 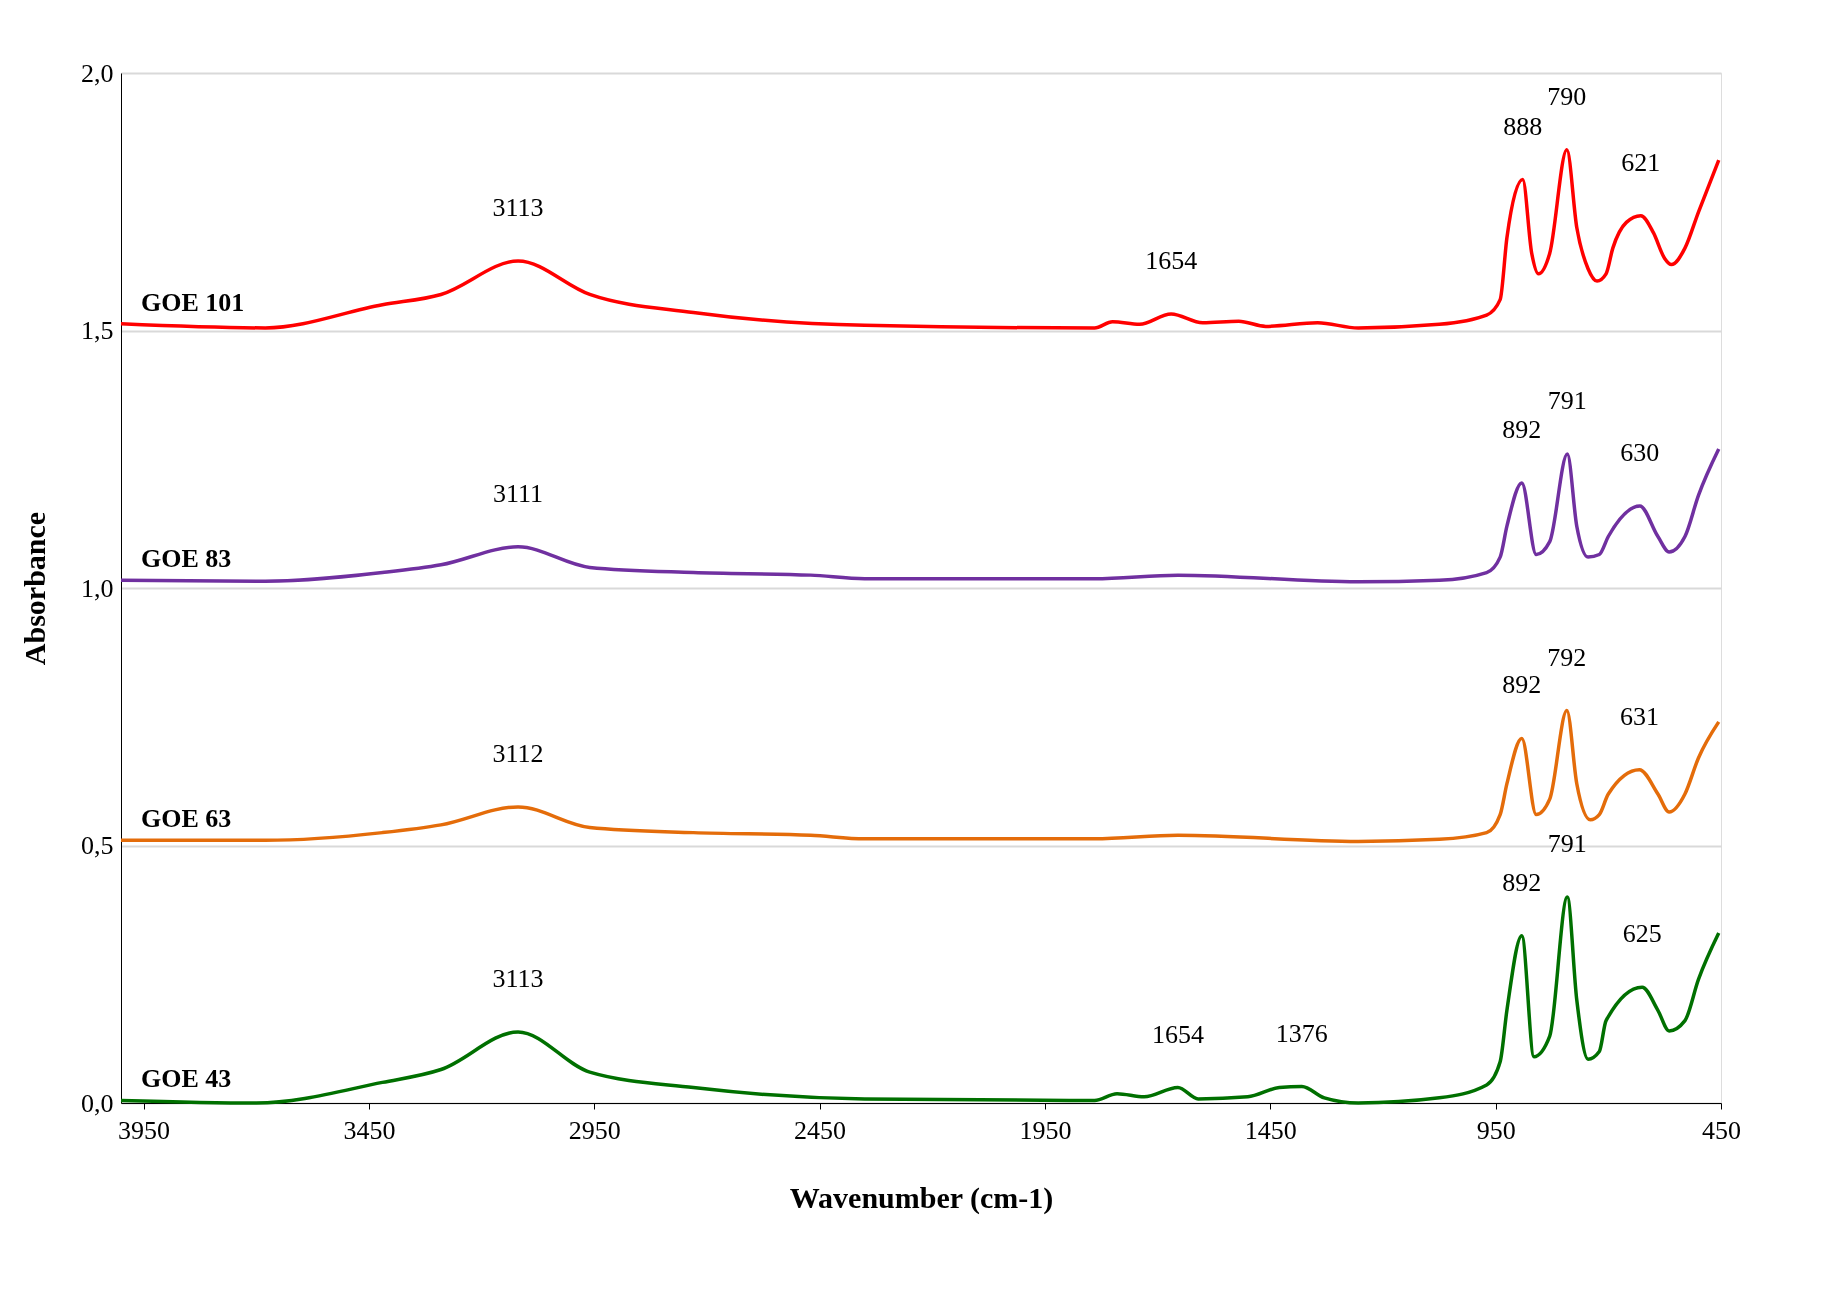 I want to click on x-tick-label: 1950, so click(x=1045, y=1130).